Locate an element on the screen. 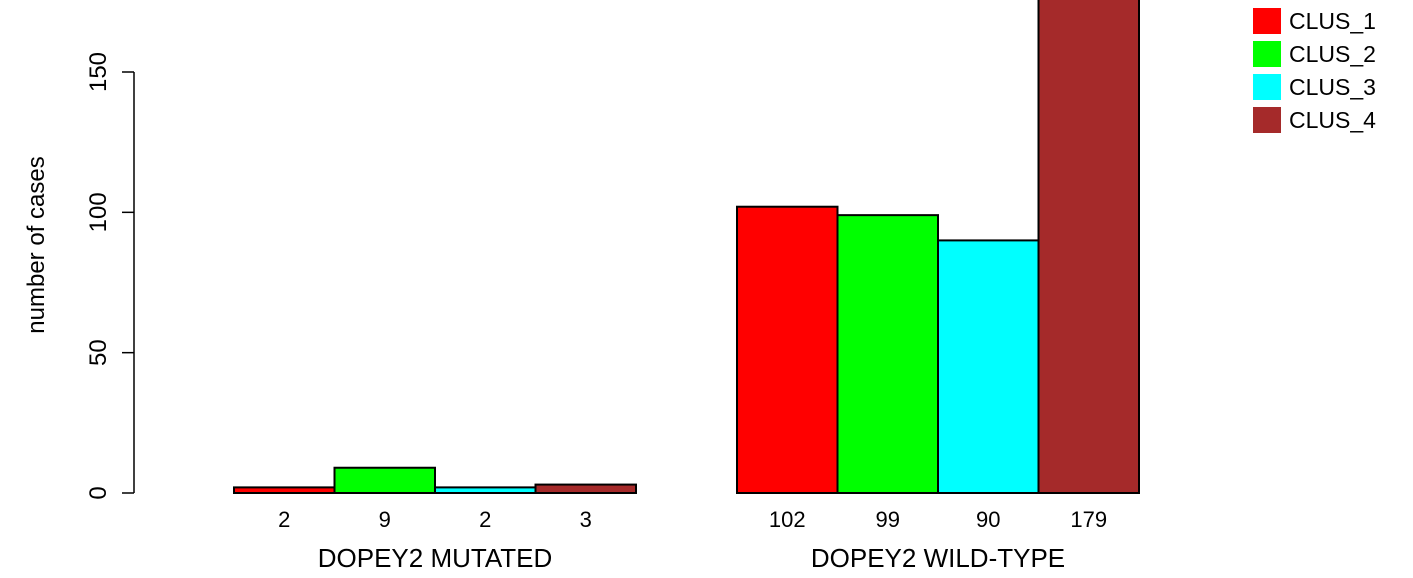 The width and height of the screenshot is (1413, 578). y-tick-label: 150 is located at coordinates (98, 72).